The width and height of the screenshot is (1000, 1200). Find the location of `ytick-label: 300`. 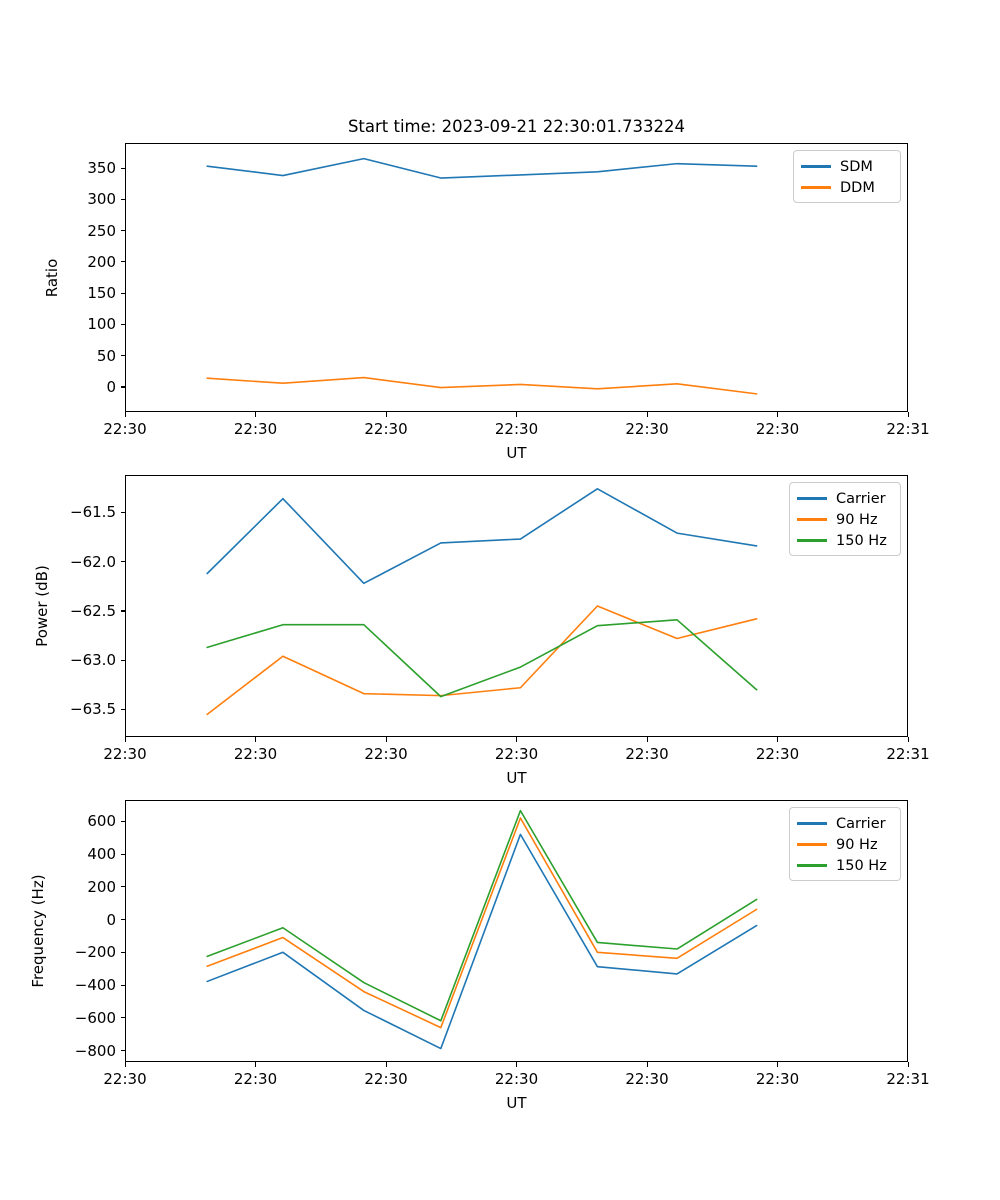

ytick-label: 300 is located at coordinates (101, 199).